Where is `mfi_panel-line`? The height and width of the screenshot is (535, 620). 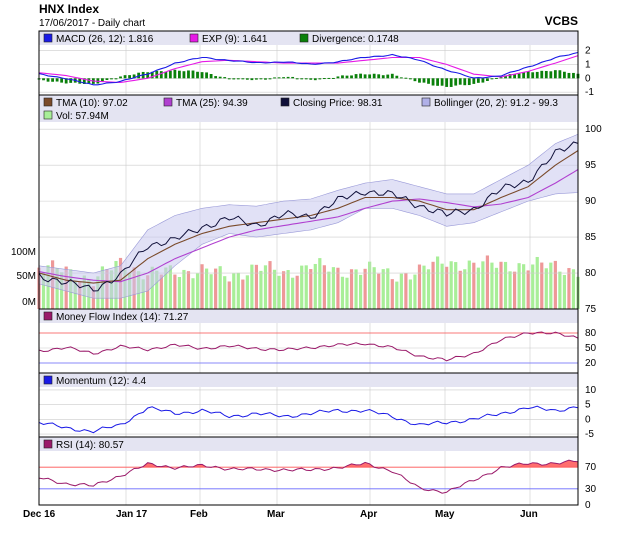 mfi_panel-line is located at coordinates (308, 346).